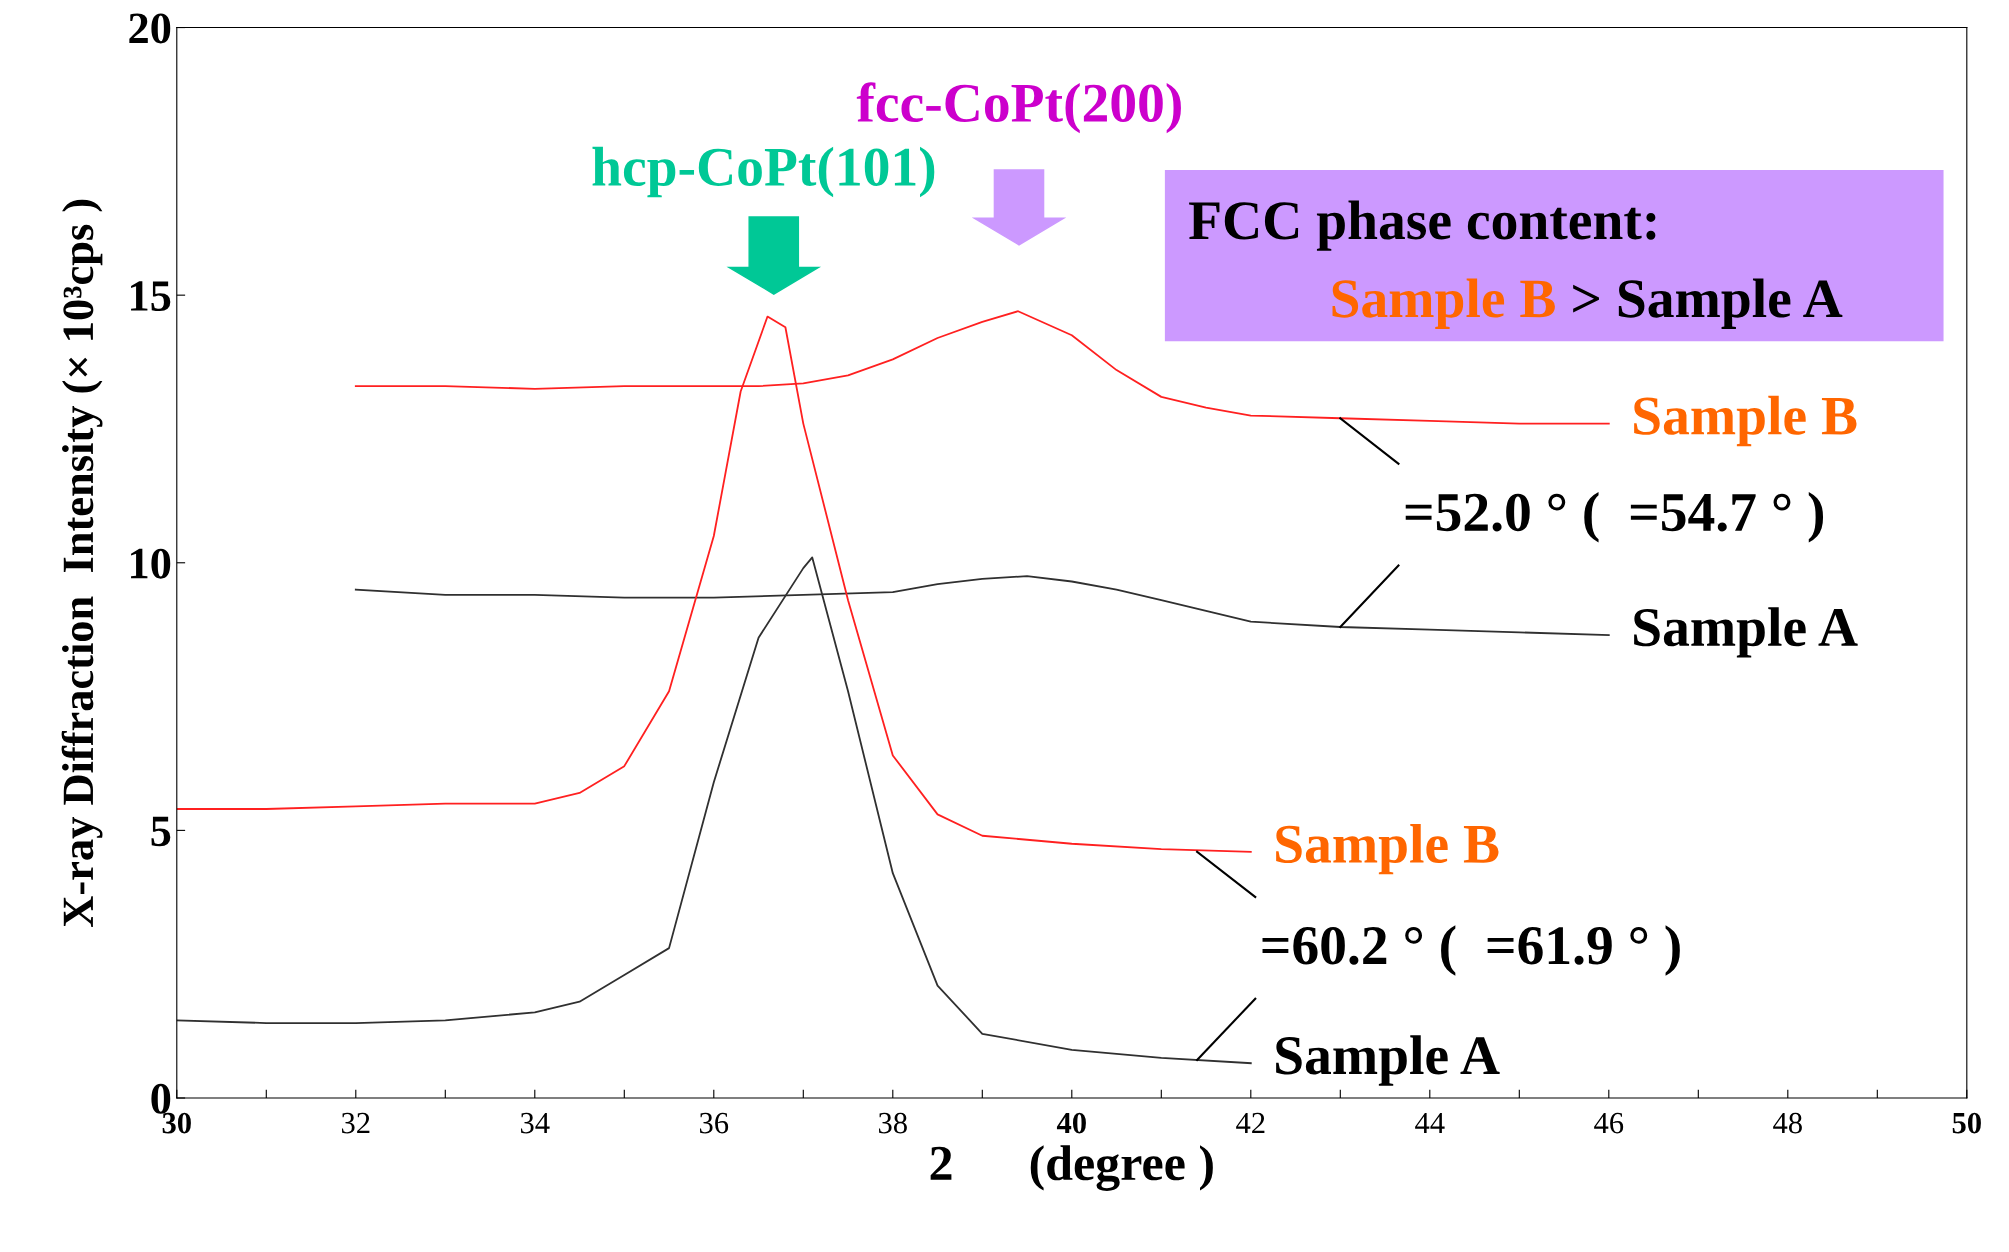 The image size is (2009, 1252). I want to click on x-tick-label: 40, so click(1071, 1123).